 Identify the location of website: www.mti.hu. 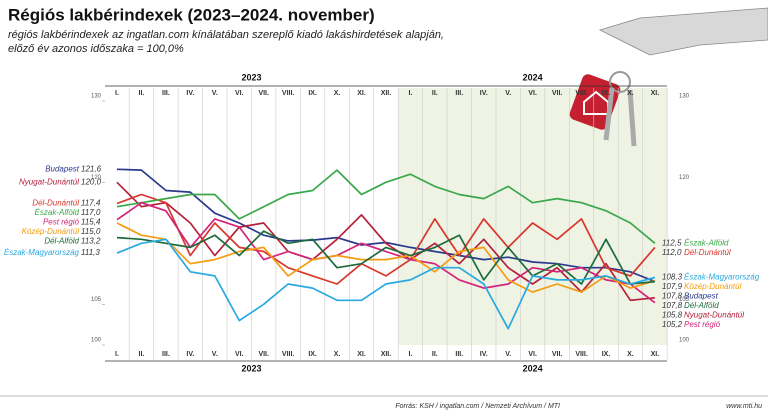
(744, 406).